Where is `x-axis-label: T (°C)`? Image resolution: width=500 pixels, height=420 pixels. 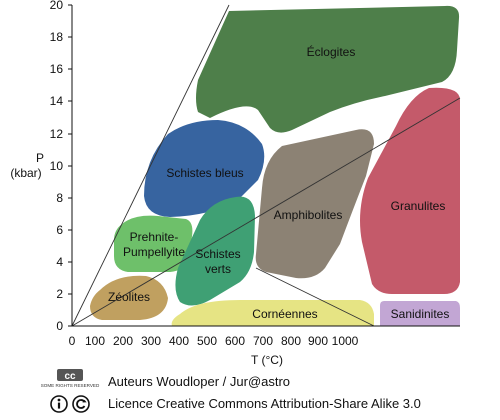
x-axis-label: T (°C) is located at coordinates (267, 360).